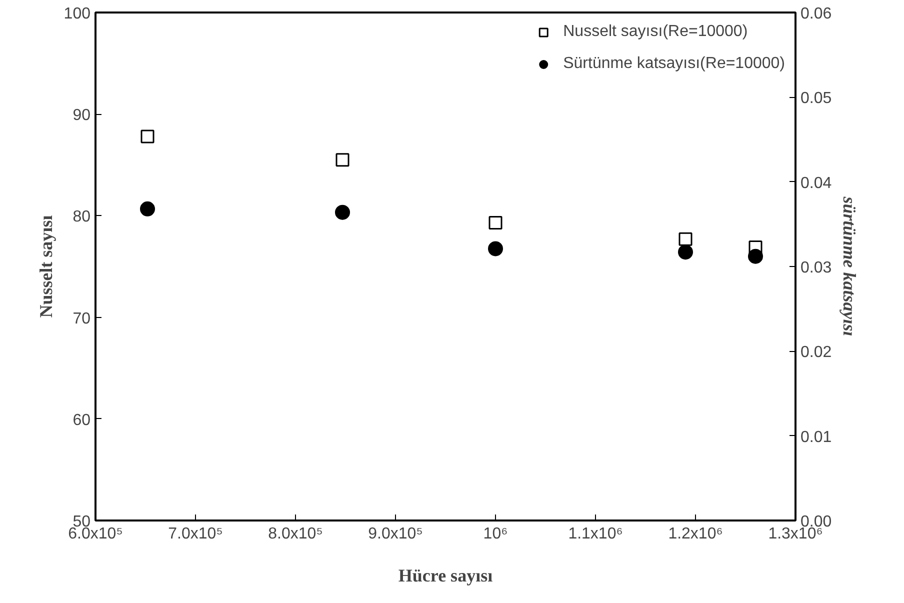 The width and height of the screenshot is (904, 603). Describe the element at coordinates (195, 534) in the screenshot. I see `x-tick-label: 7.0x10⁵` at that location.